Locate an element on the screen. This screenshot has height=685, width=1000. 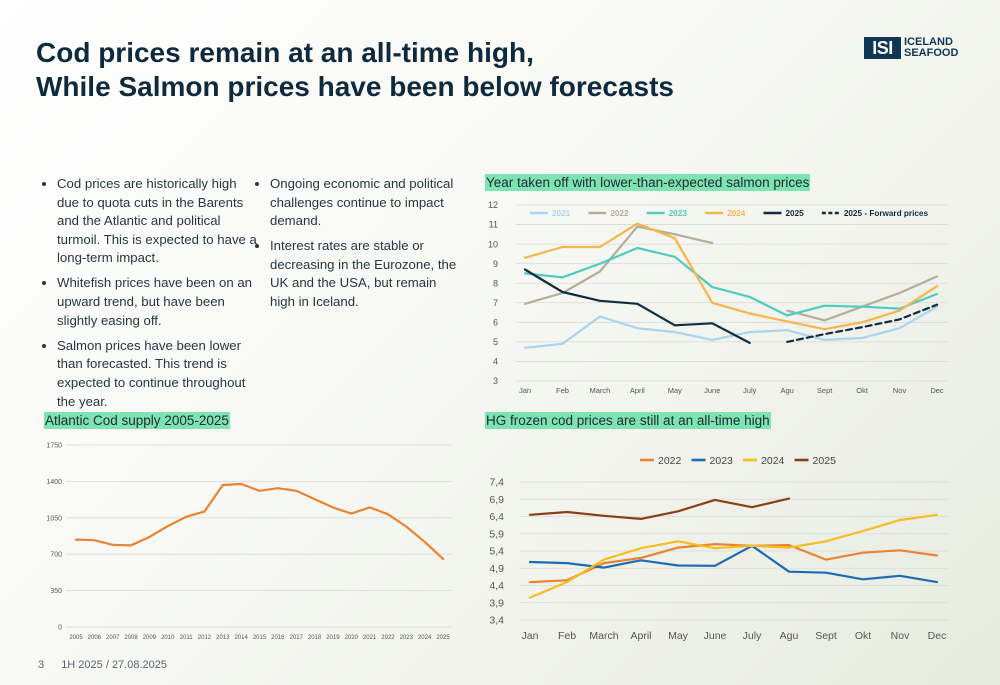
y-tick-label: 6 is located at coordinates (495, 322).